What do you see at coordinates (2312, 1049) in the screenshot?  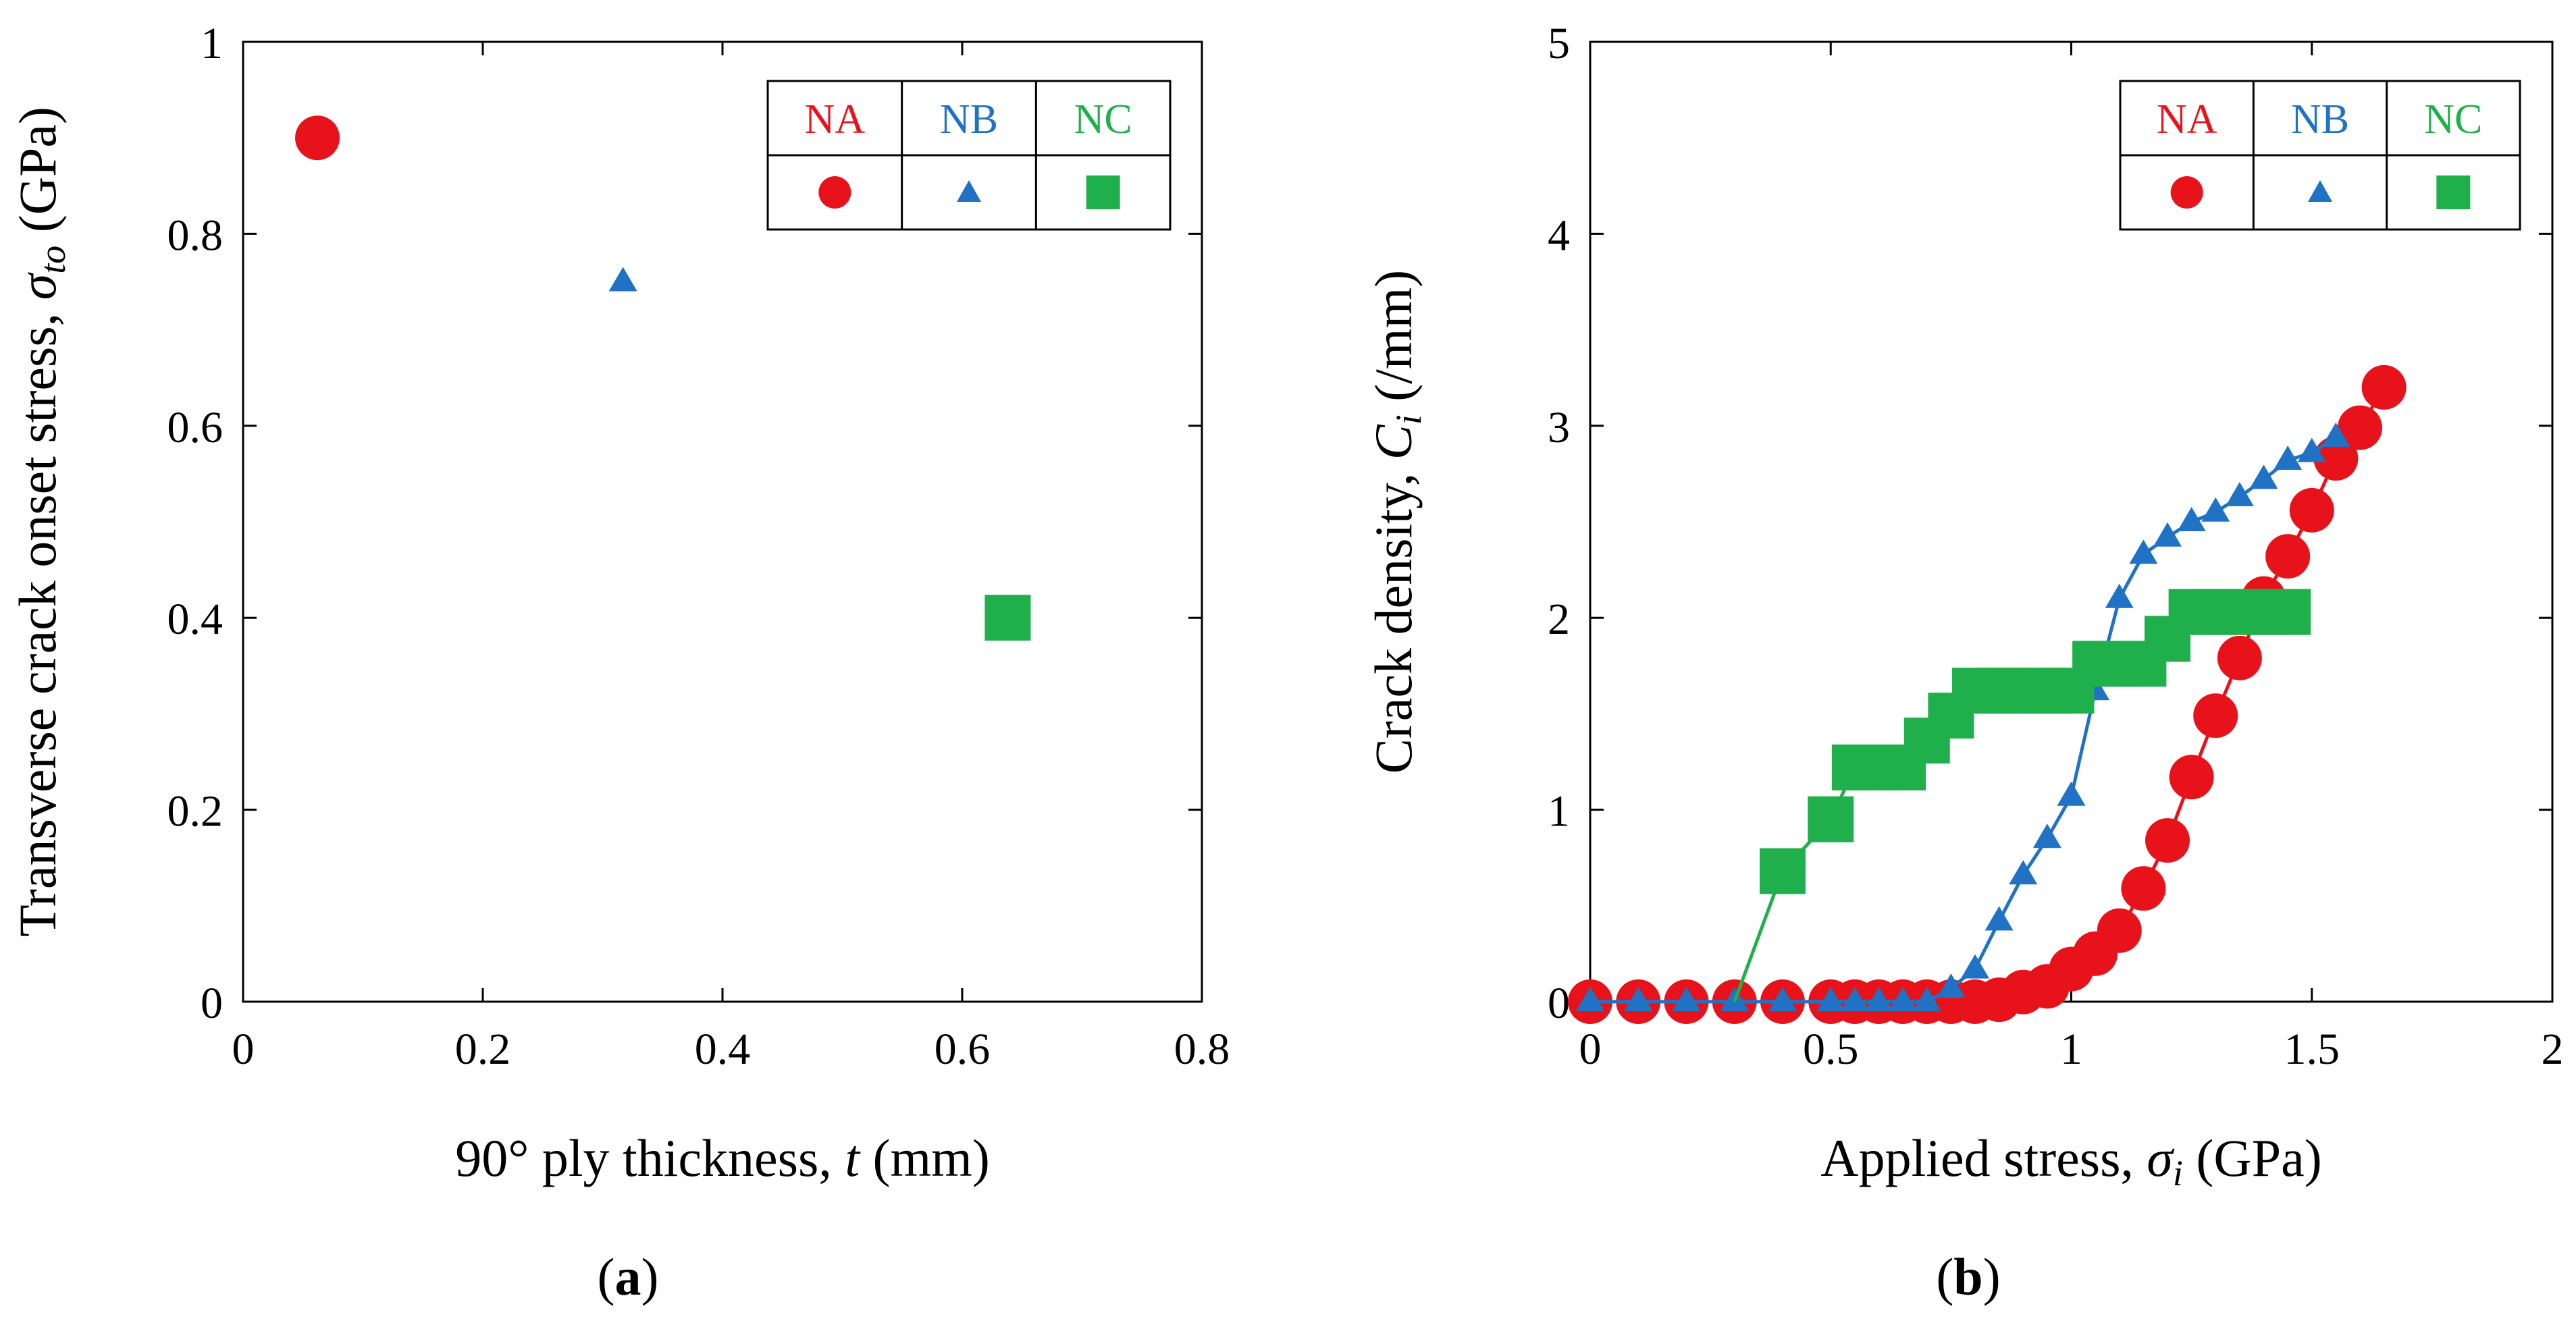 I see `x-tick-label: 1.5` at bounding box center [2312, 1049].